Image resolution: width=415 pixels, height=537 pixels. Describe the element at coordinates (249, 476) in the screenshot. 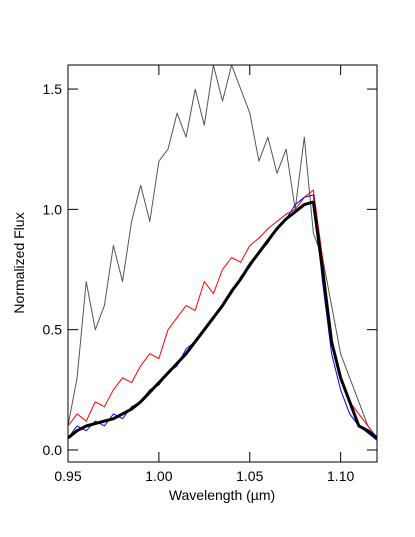

I see `x-tick-label: 1.05` at that location.